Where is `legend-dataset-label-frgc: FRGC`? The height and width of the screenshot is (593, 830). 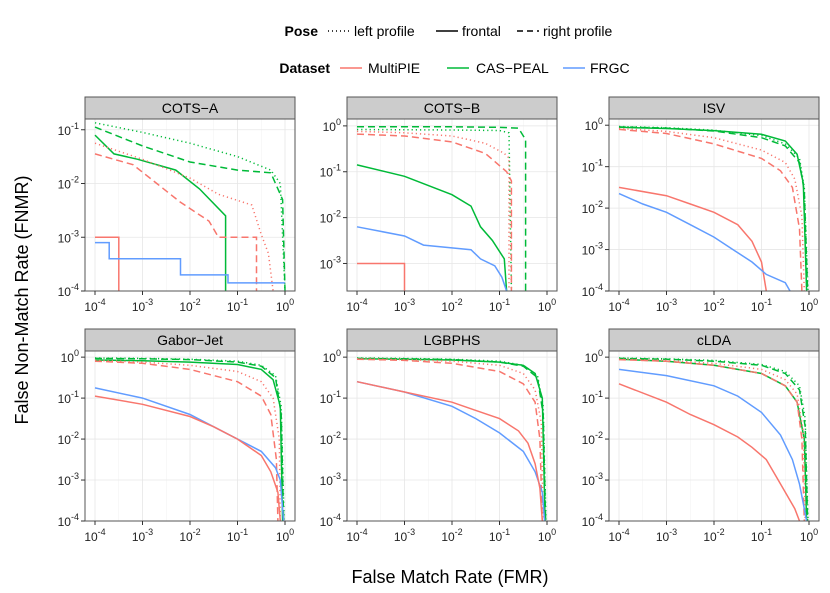
legend-dataset-label-frgc: FRGC is located at coordinates (610, 68).